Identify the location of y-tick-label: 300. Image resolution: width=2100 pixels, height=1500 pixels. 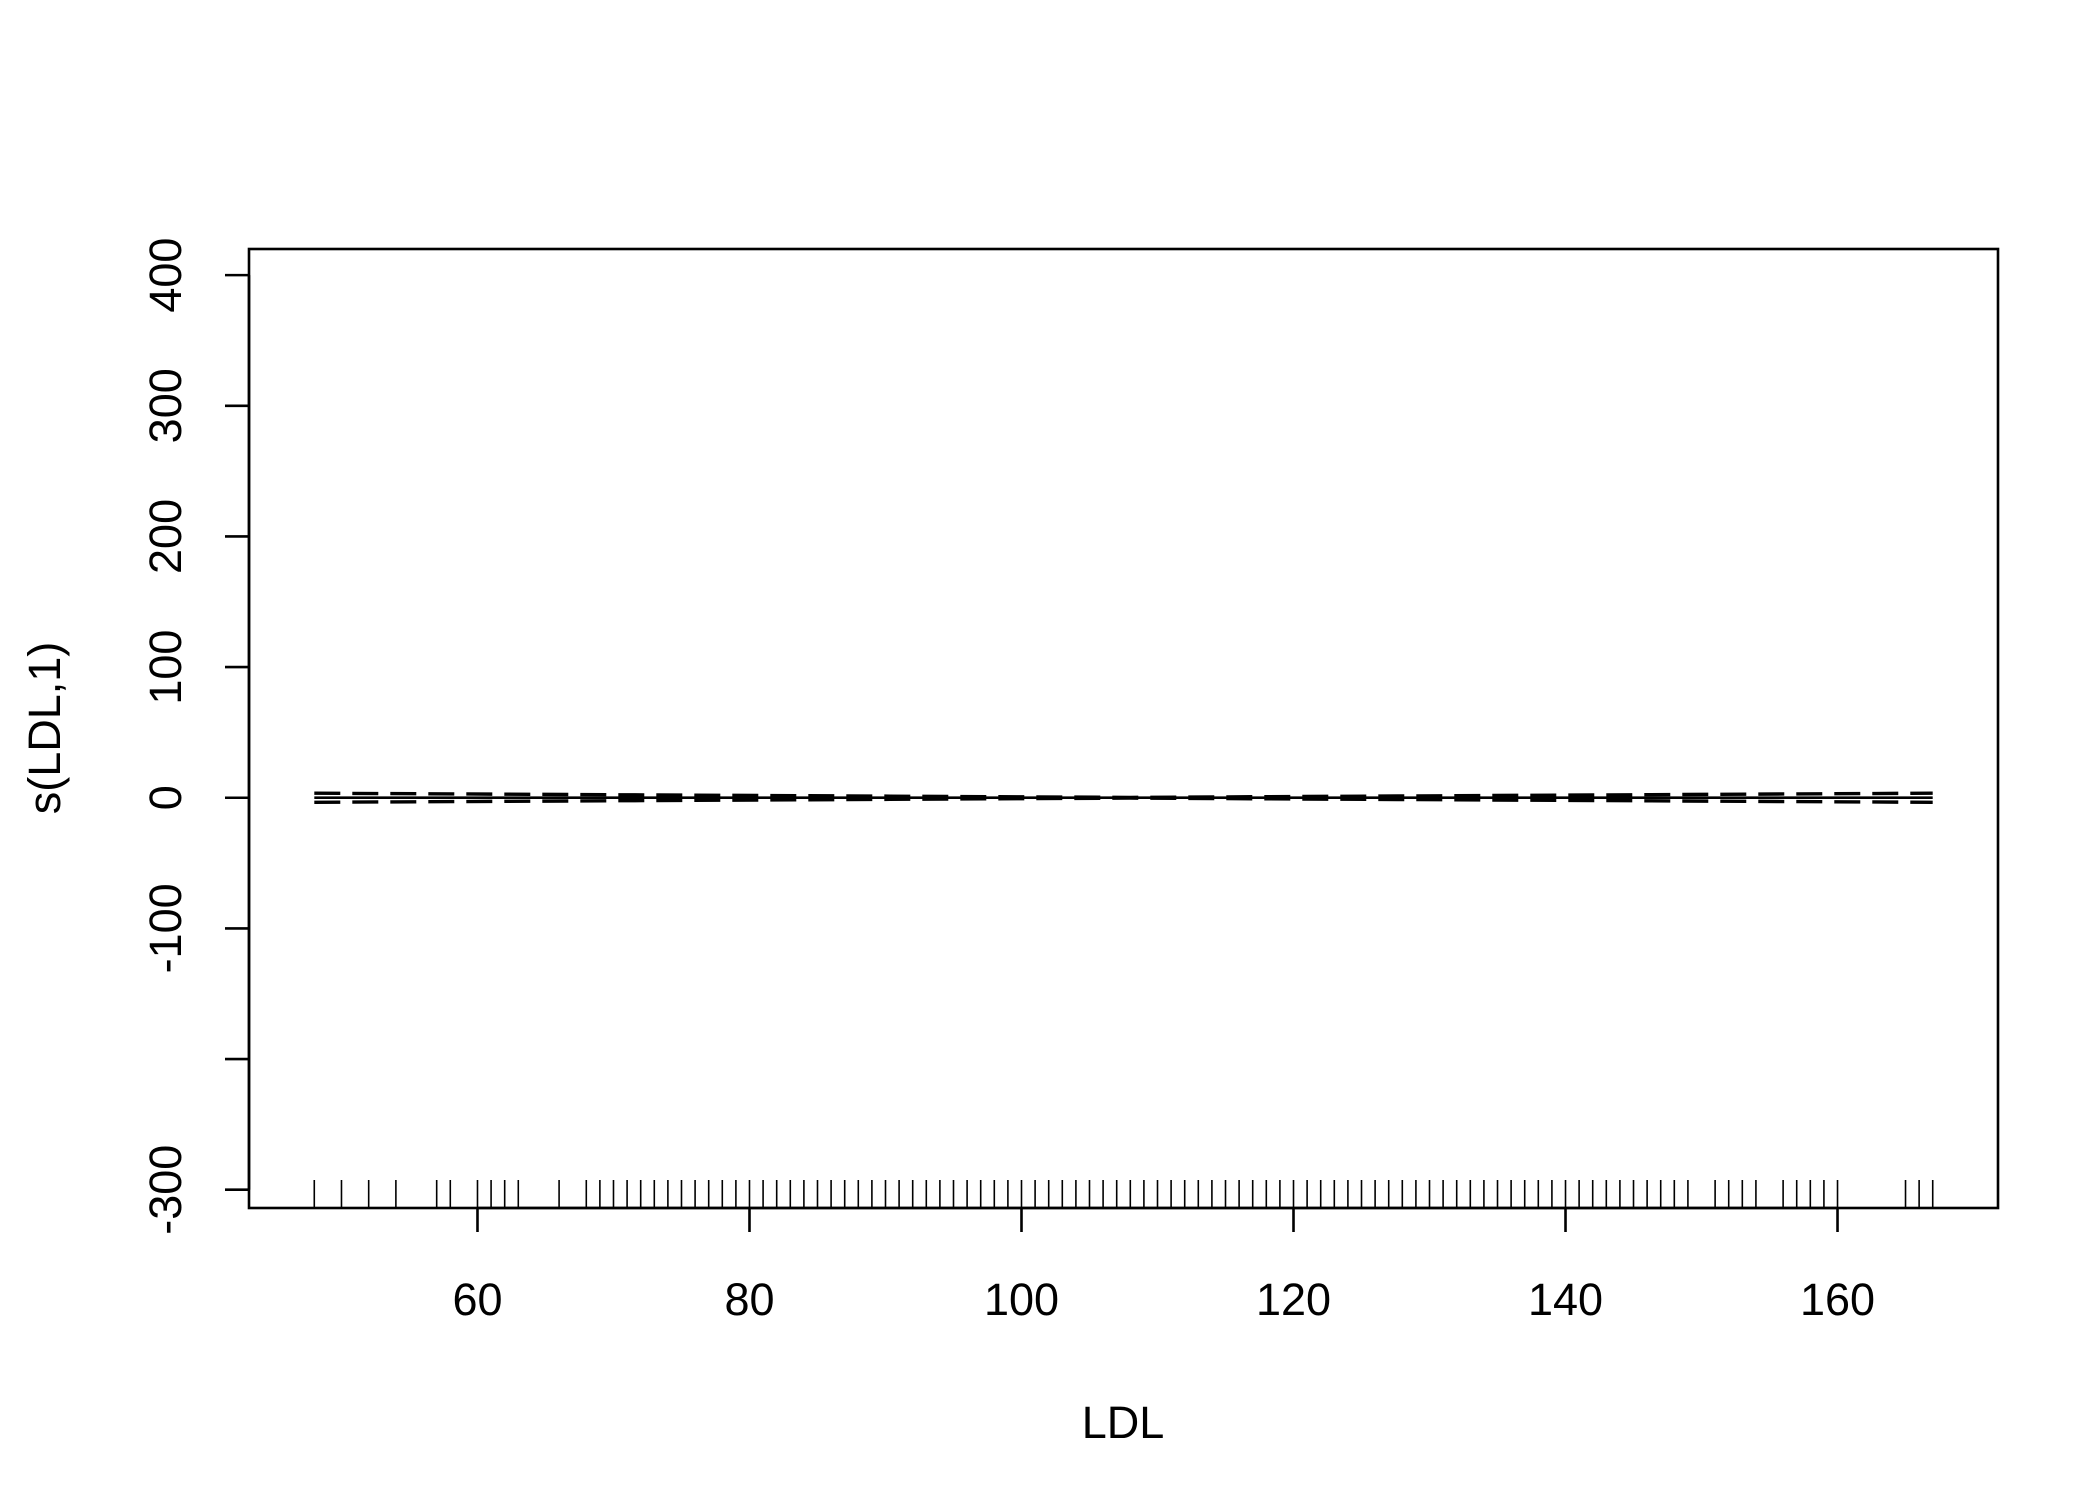
(165, 405).